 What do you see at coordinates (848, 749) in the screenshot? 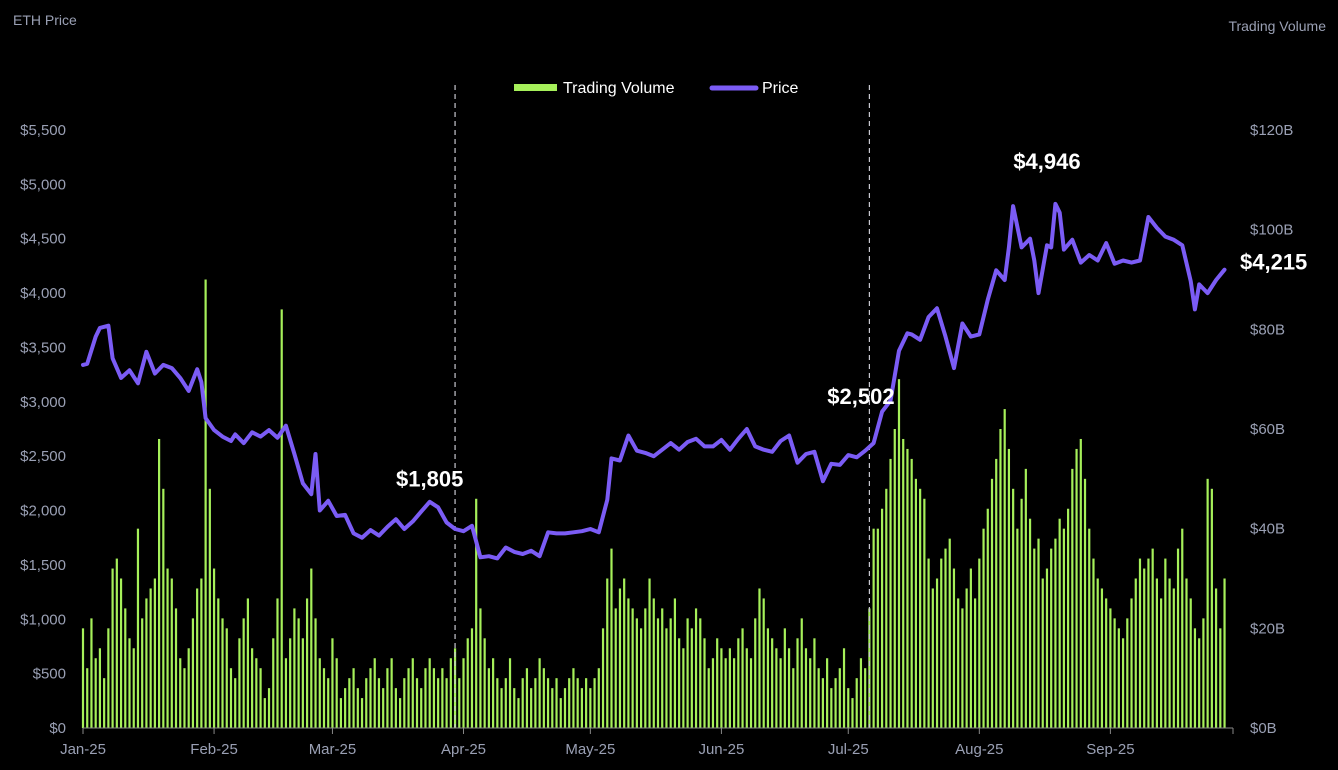
I see `x-tick-label: Jul-25` at bounding box center [848, 749].